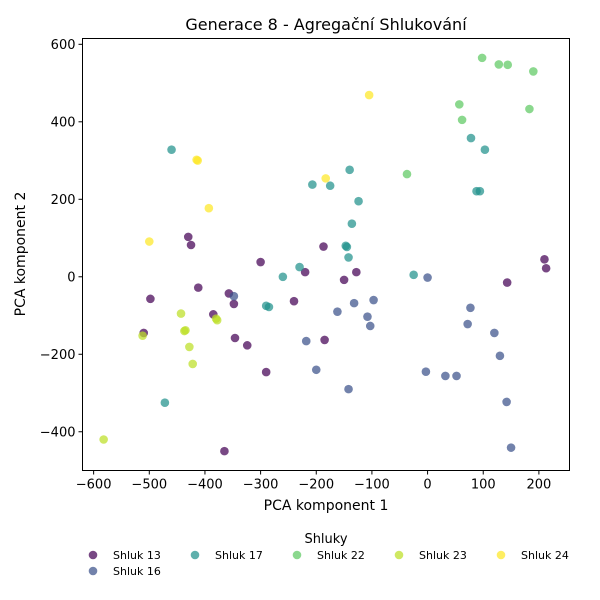 The image size is (600, 600). What do you see at coordinates (325, 539) in the screenshot?
I see `legend-title: Shluky` at bounding box center [325, 539].